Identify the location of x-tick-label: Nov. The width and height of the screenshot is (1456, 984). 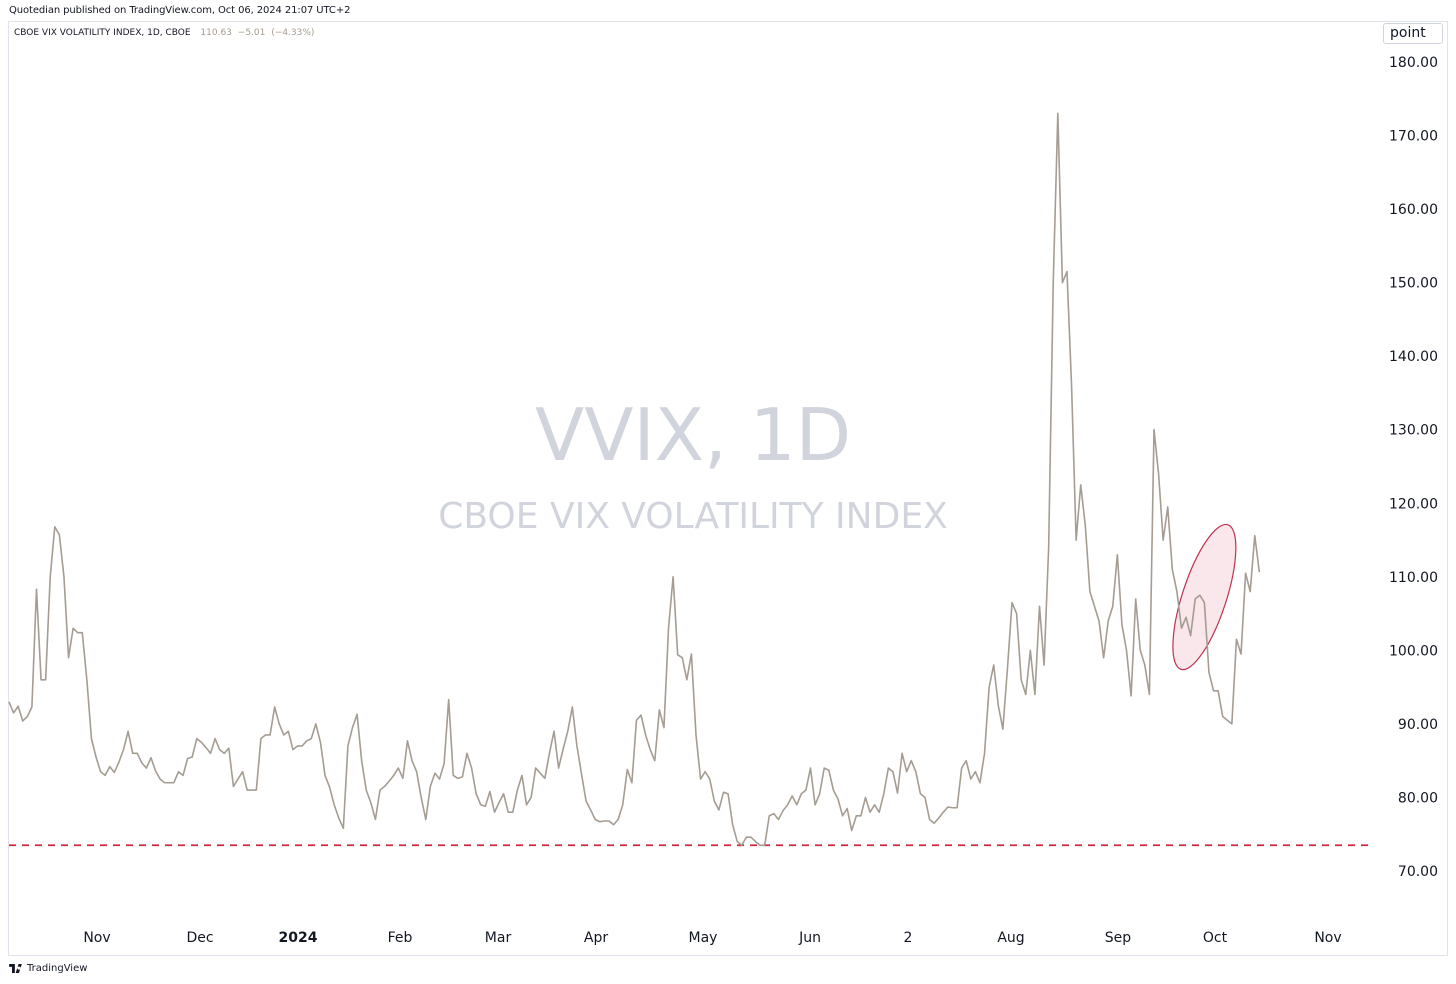
(96, 938).